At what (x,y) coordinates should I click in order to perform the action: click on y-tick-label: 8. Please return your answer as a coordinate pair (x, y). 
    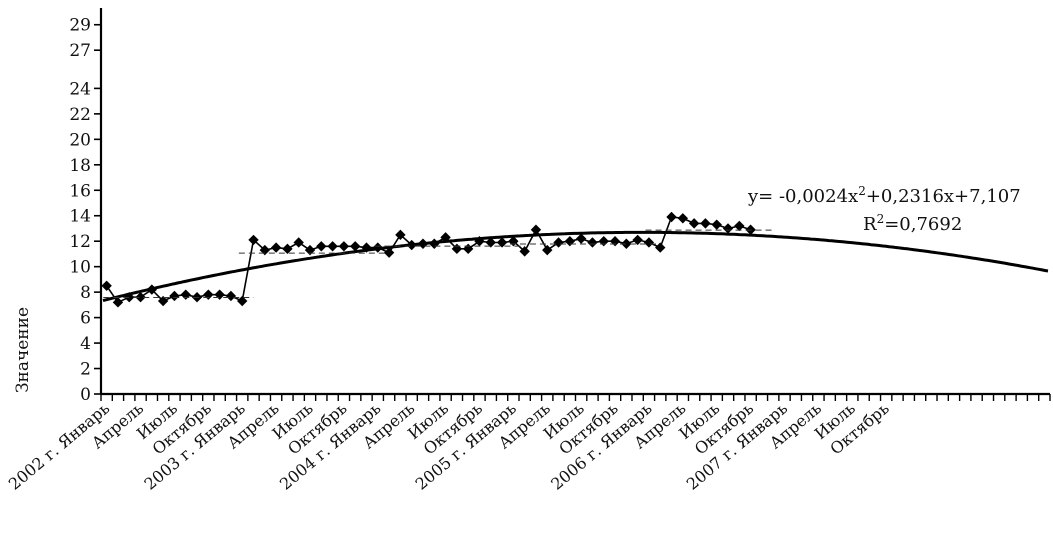
    Looking at the image, I should click on (85, 293).